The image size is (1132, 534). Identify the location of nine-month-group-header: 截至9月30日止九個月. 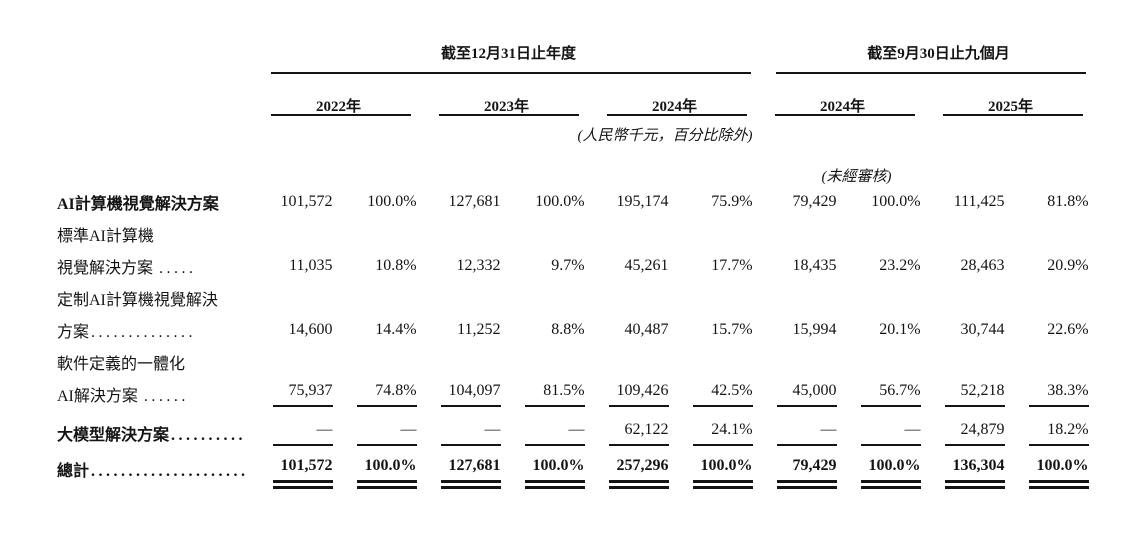
(921, 58).